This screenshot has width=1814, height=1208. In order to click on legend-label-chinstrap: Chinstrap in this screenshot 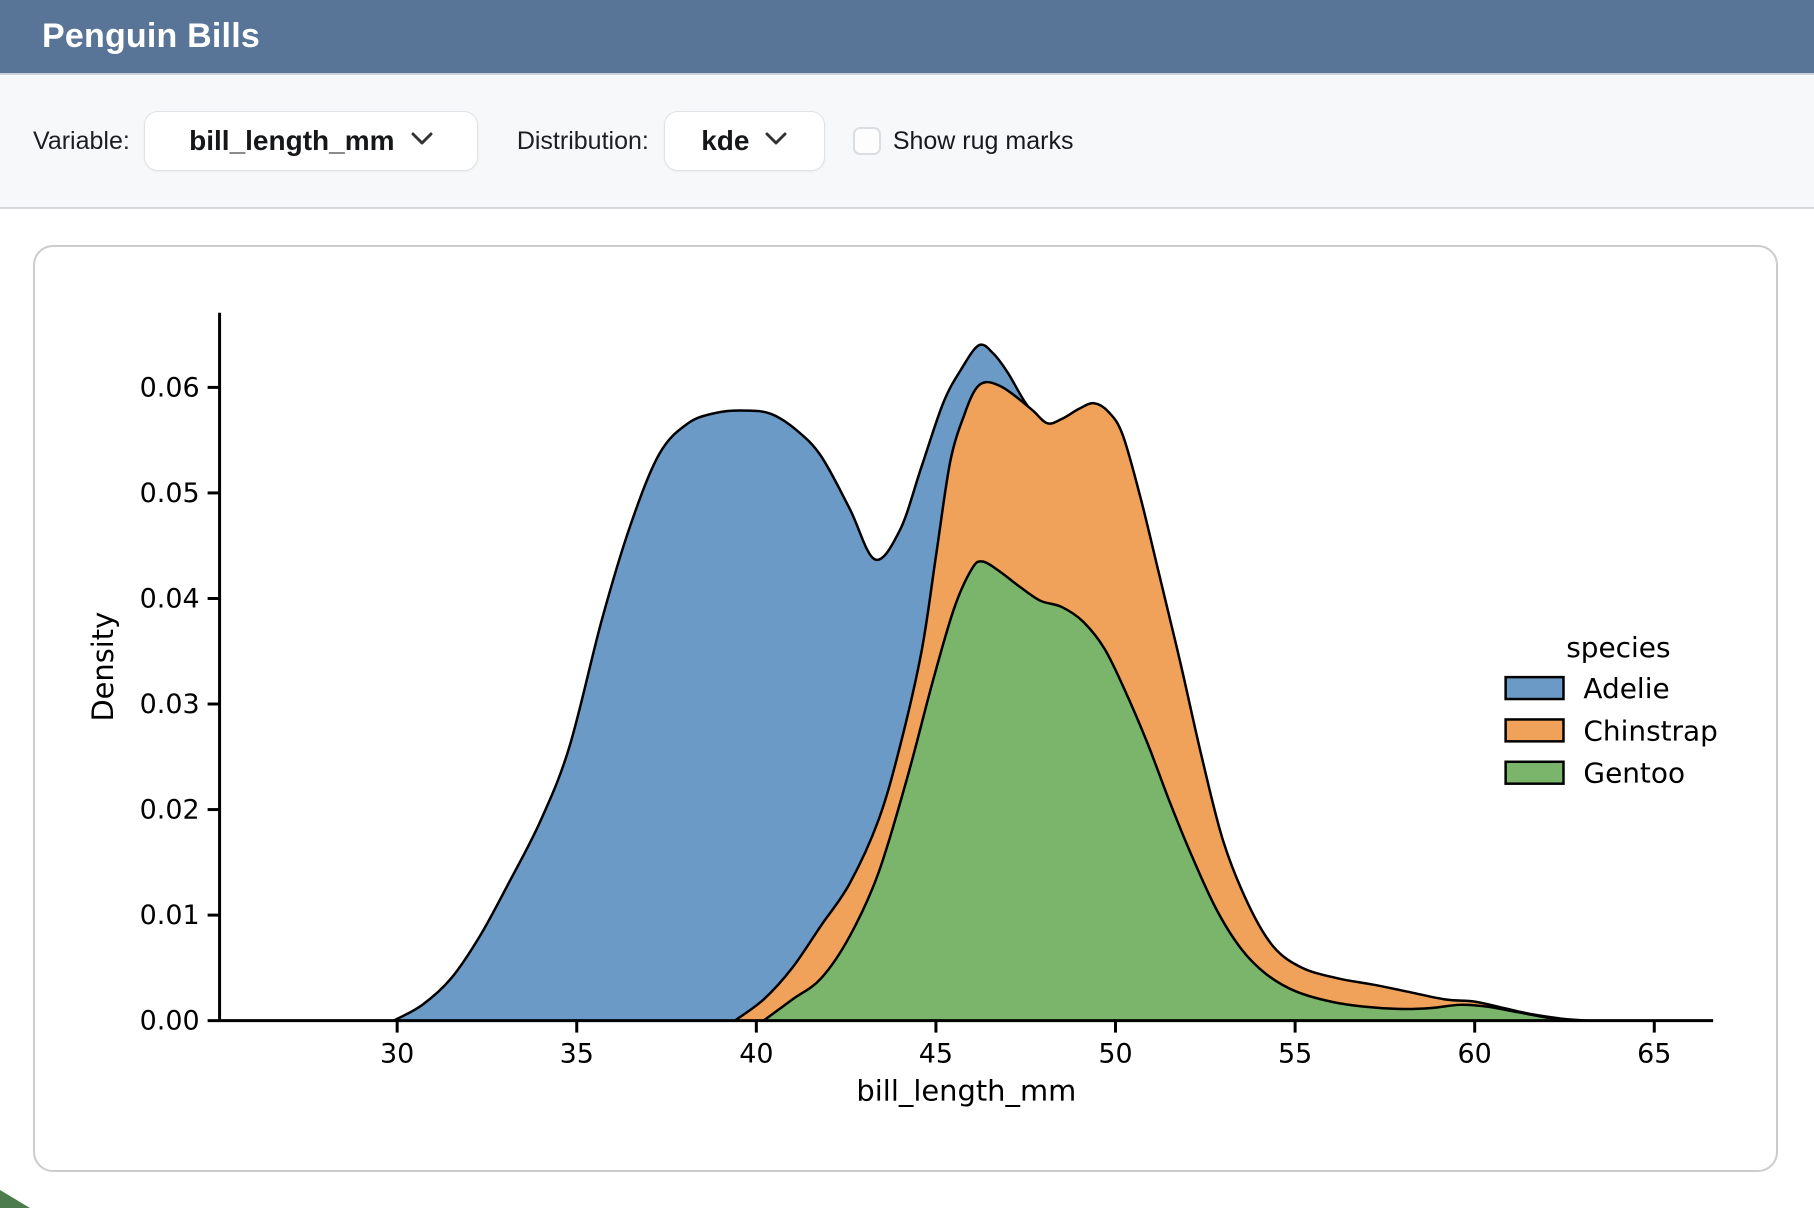, I will do `click(1650, 730)`.